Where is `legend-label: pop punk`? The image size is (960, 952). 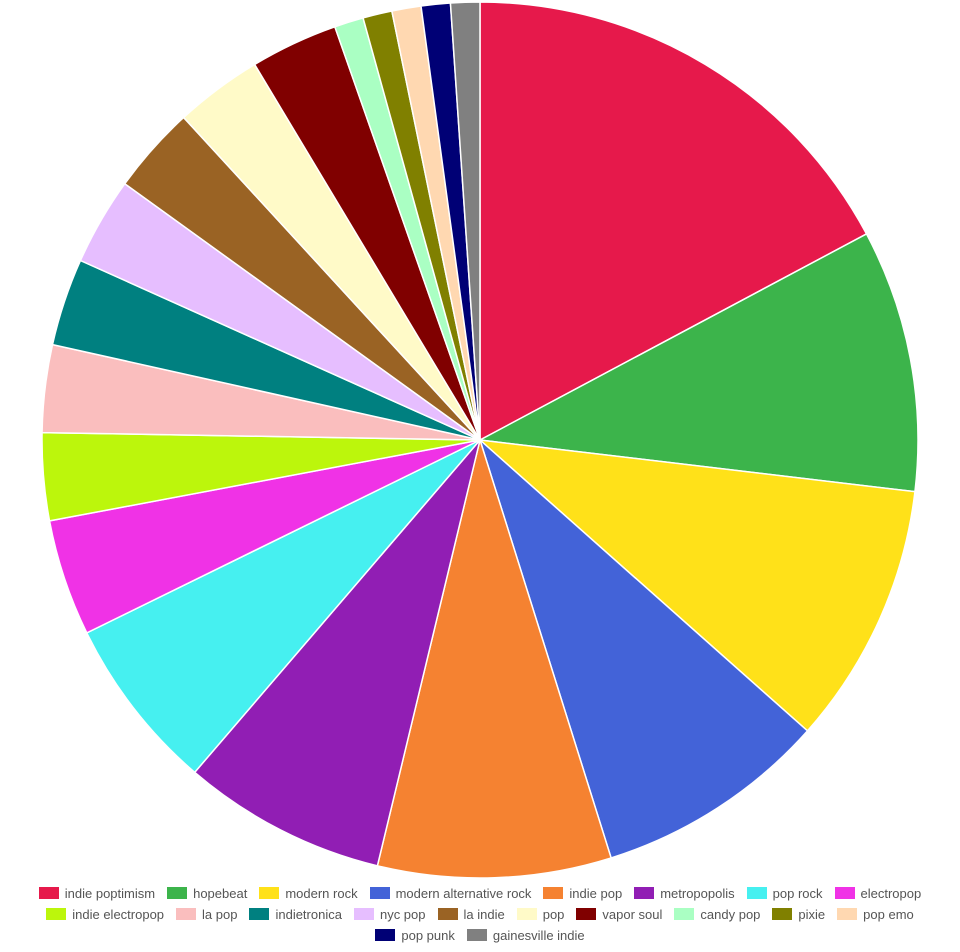 legend-label: pop punk is located at coordinates (428, 935).